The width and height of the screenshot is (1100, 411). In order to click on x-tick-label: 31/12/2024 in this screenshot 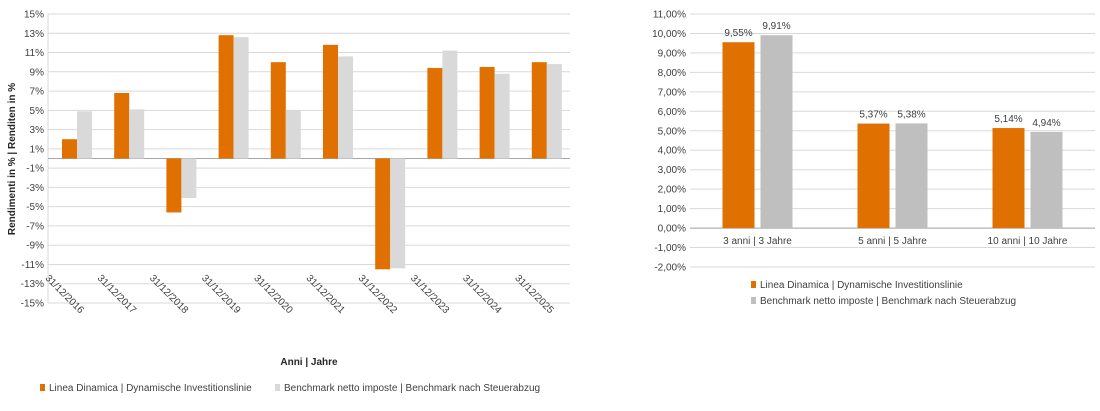, I will do `click(481, 294)`.